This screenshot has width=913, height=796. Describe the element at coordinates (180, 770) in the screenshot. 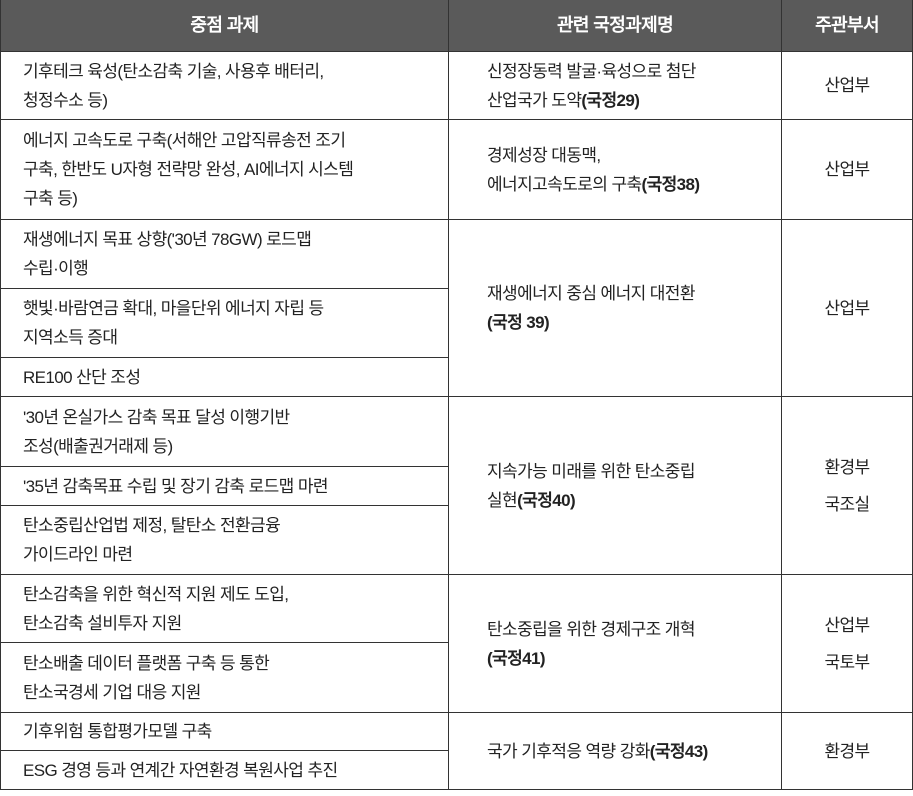

I see `key-task-line: ESG 경영 등과 연계간 자연환경 복원사업 추진` at that location.